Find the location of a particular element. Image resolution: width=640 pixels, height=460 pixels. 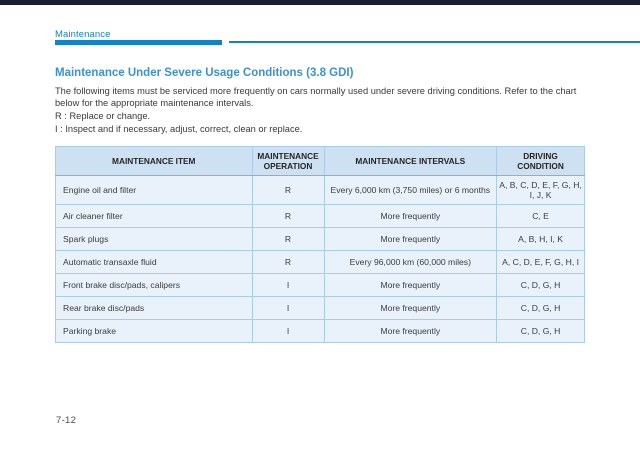

header-maintenance-item: MAINTENANCE ITEM is located at coordinates (154, 161).